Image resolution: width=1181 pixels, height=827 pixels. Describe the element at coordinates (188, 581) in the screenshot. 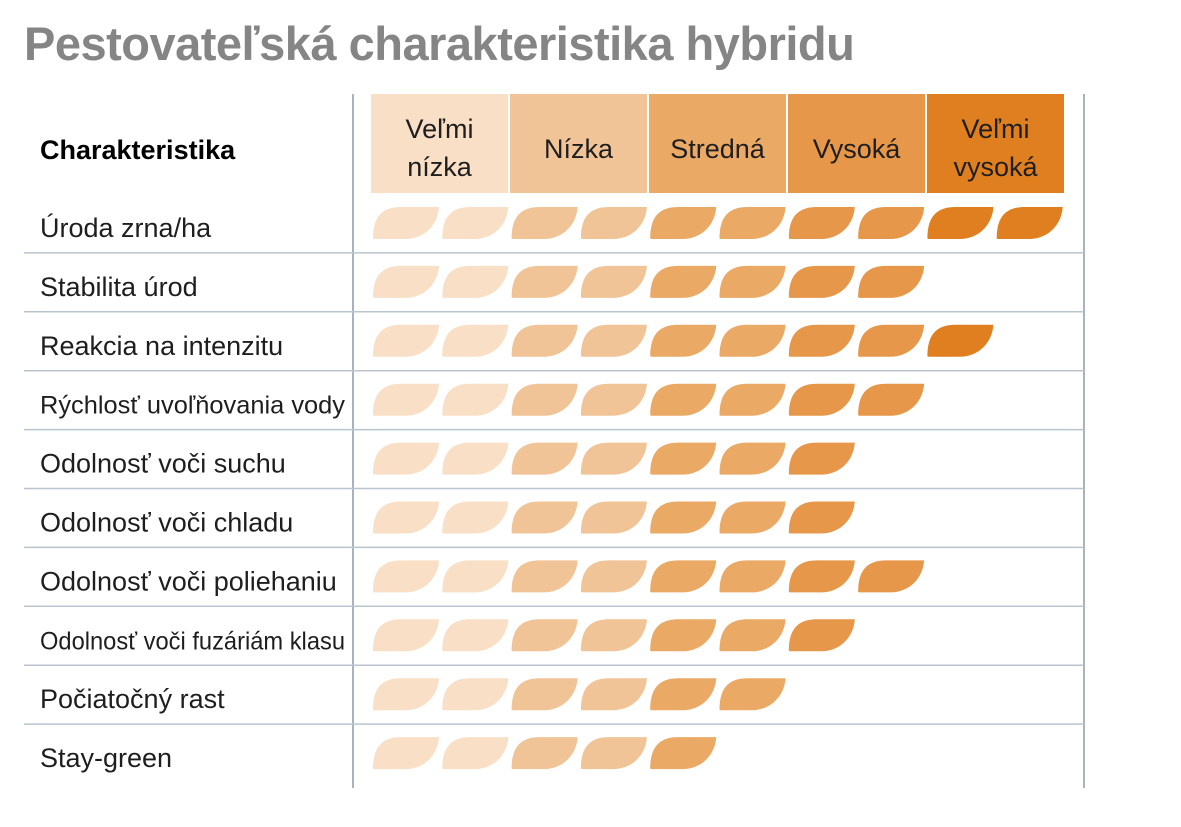

I see `row-label: Odolnosť voči poliehaniu` at that location.